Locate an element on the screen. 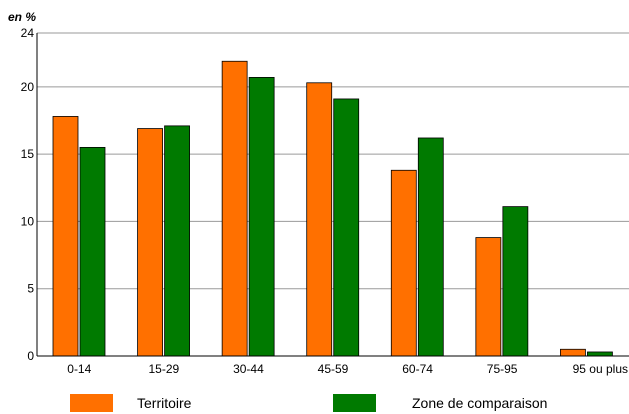 The image size is (629, 414). y-tick-labels: 0 5 10 15 20 24 is located at coordinates (28, 194).